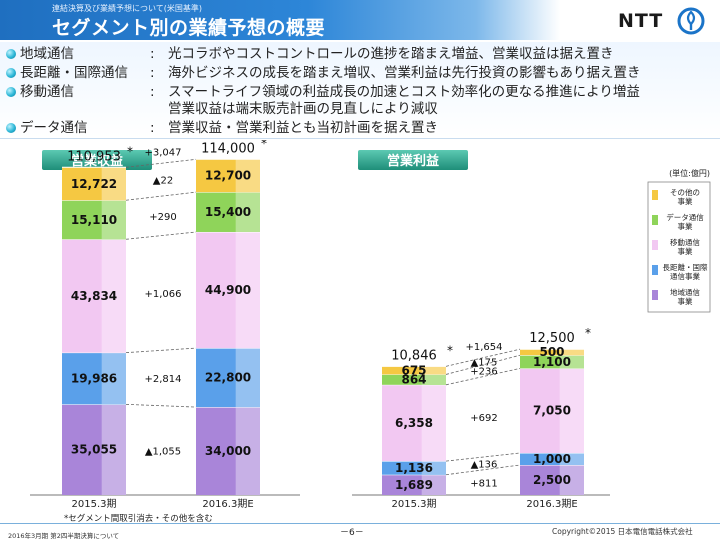  What do you see at coordinates (303, 128) in the screenshot?
I see `bullet-text: 営業収益・営業利益とも当初計画を据え置き` at bounding box center [303, 128].